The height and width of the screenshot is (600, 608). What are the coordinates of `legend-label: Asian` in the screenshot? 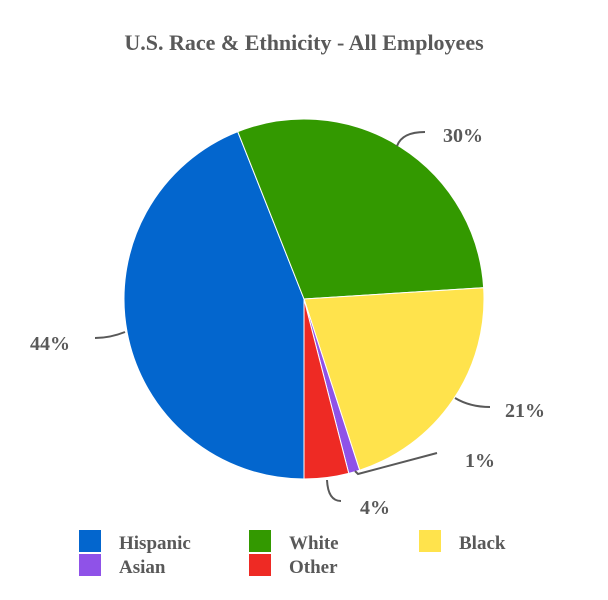 It's located at (142, 567).